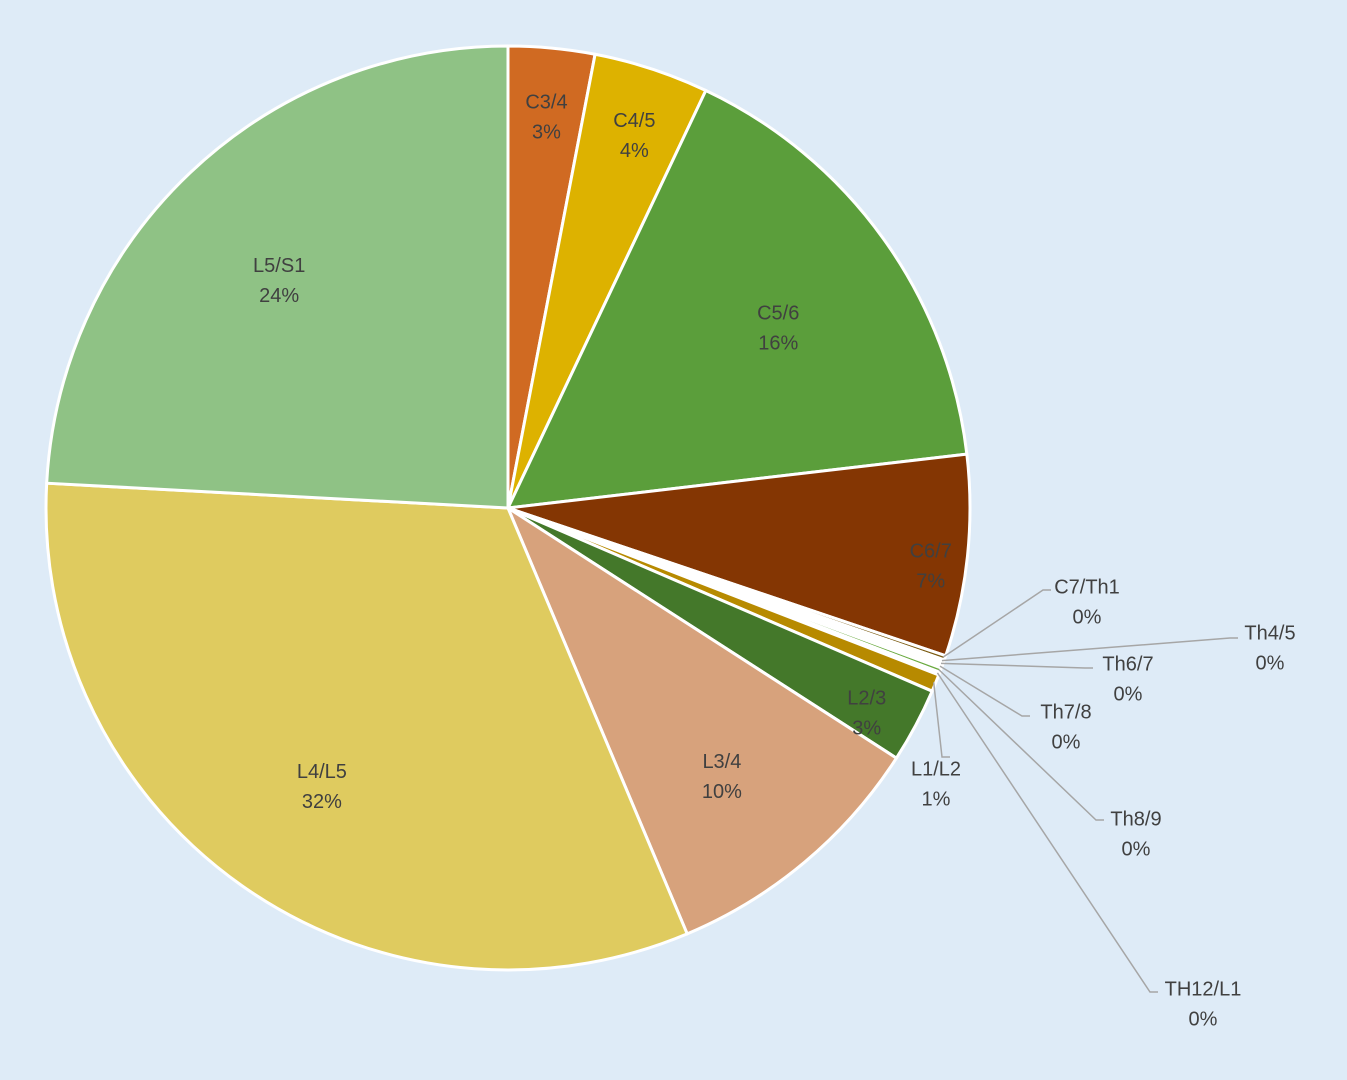 The height and width of the screenshot is (1080, 1347). What do you see at coordinates (1203, 1019) in the screenshot?
I see `slice-value-th12-l1: 0%` at bounding box center [1203, 1019].